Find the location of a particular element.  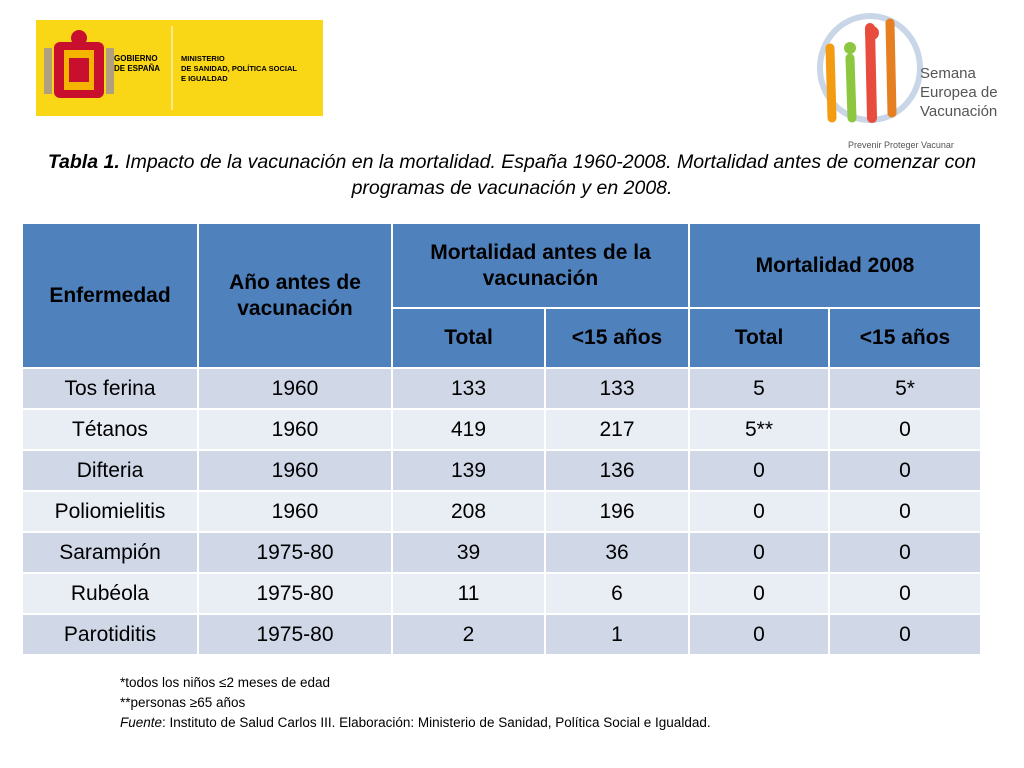

table-cell: Tos ferina is located at coordinates (110, 388).